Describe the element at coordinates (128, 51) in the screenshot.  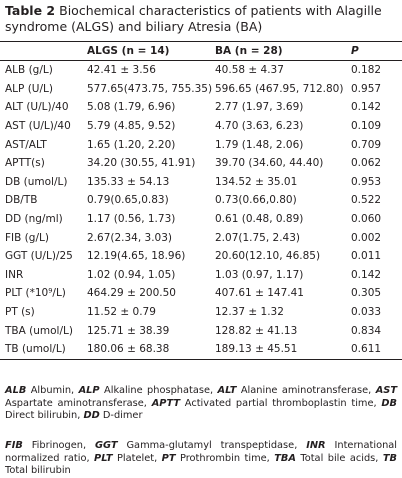
I see `column-header: ALGS (n = 14)` at that location.